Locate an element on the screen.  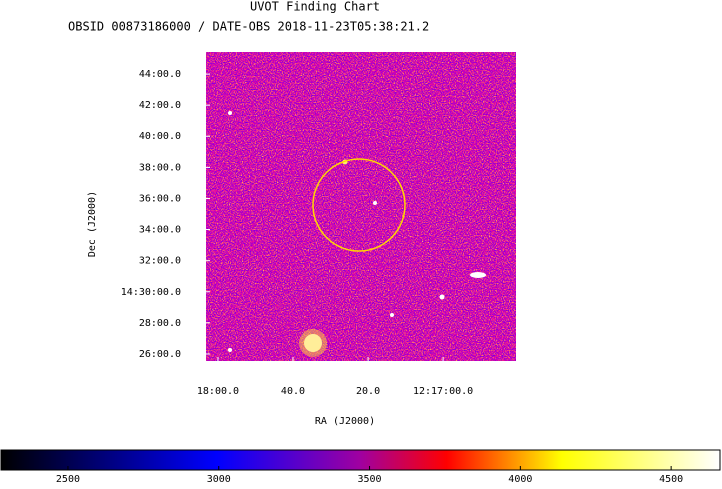
star-halo is located at coordinates (313, 343).